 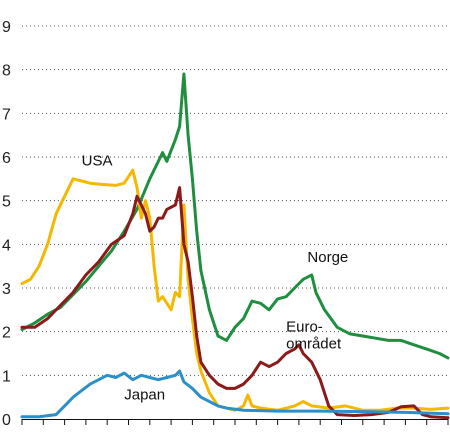 I want to click on y-tick-label-2: 2, so click(x=6, y=333).